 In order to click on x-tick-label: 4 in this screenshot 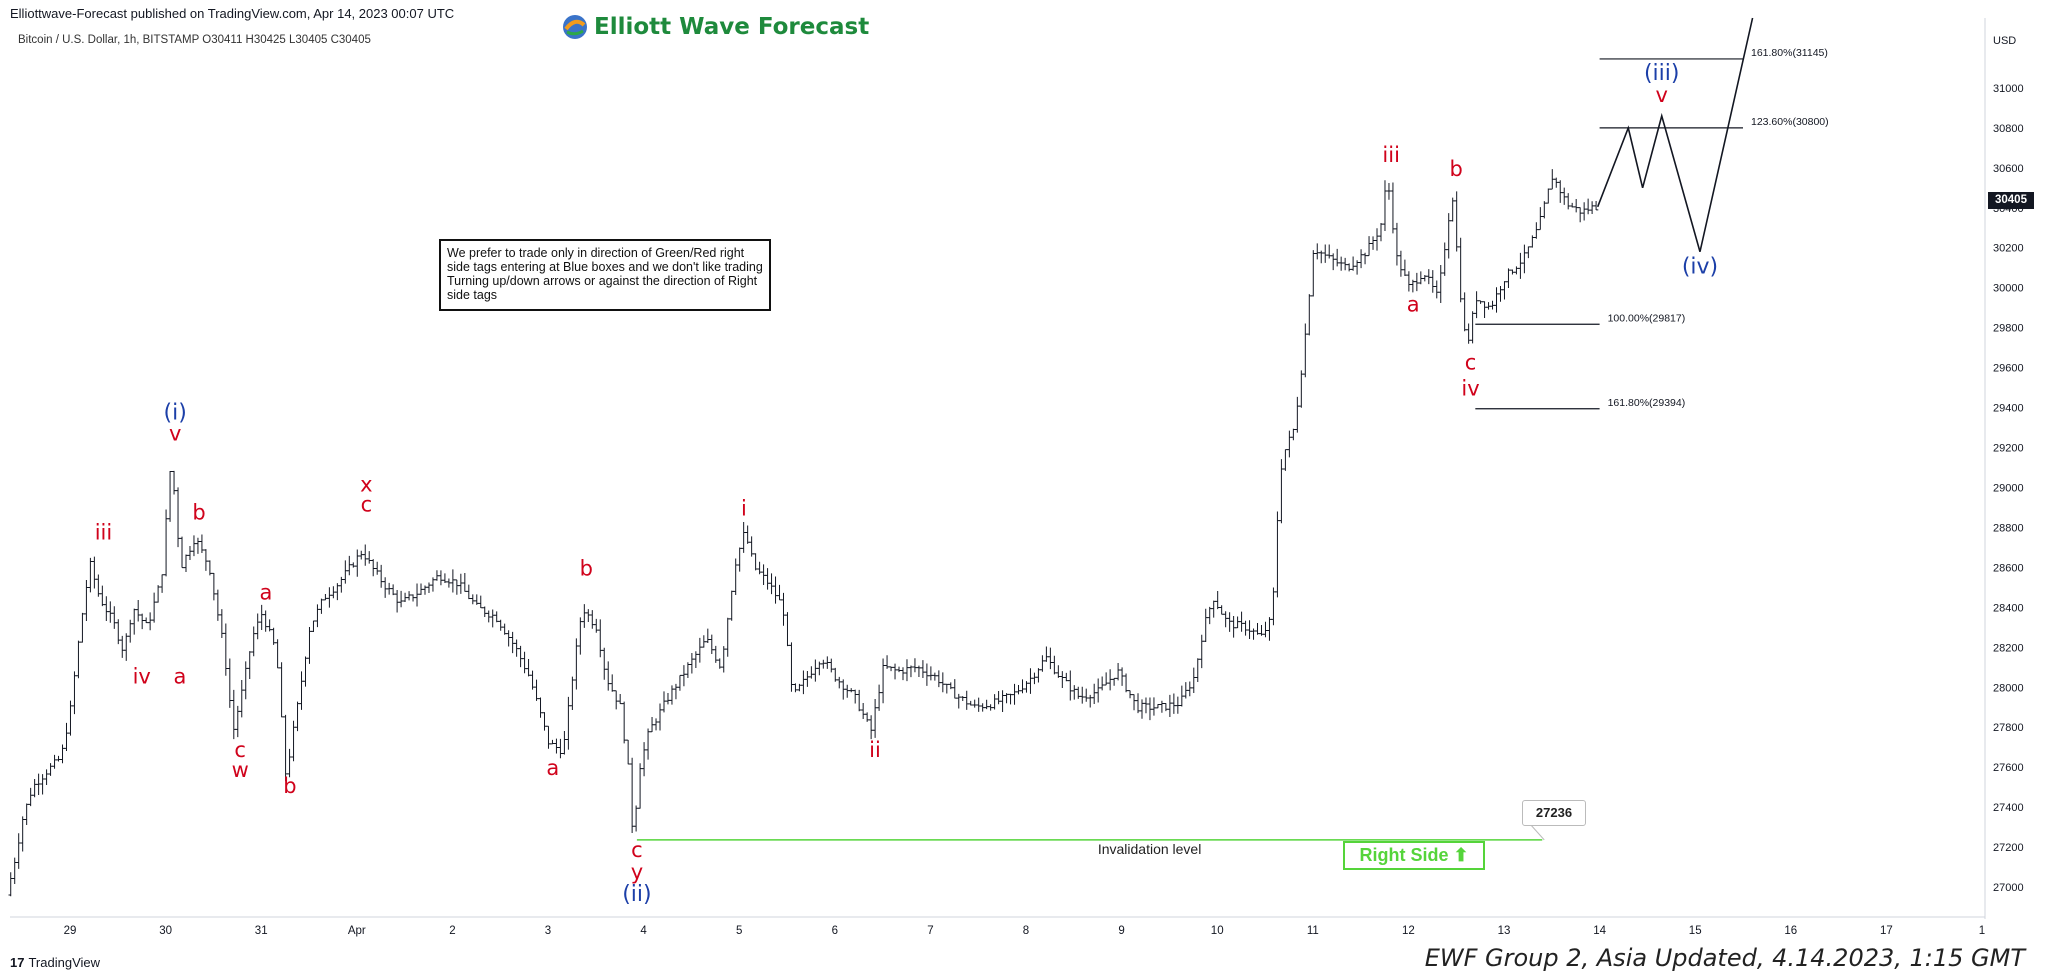, I will do `click(643, 931)`.